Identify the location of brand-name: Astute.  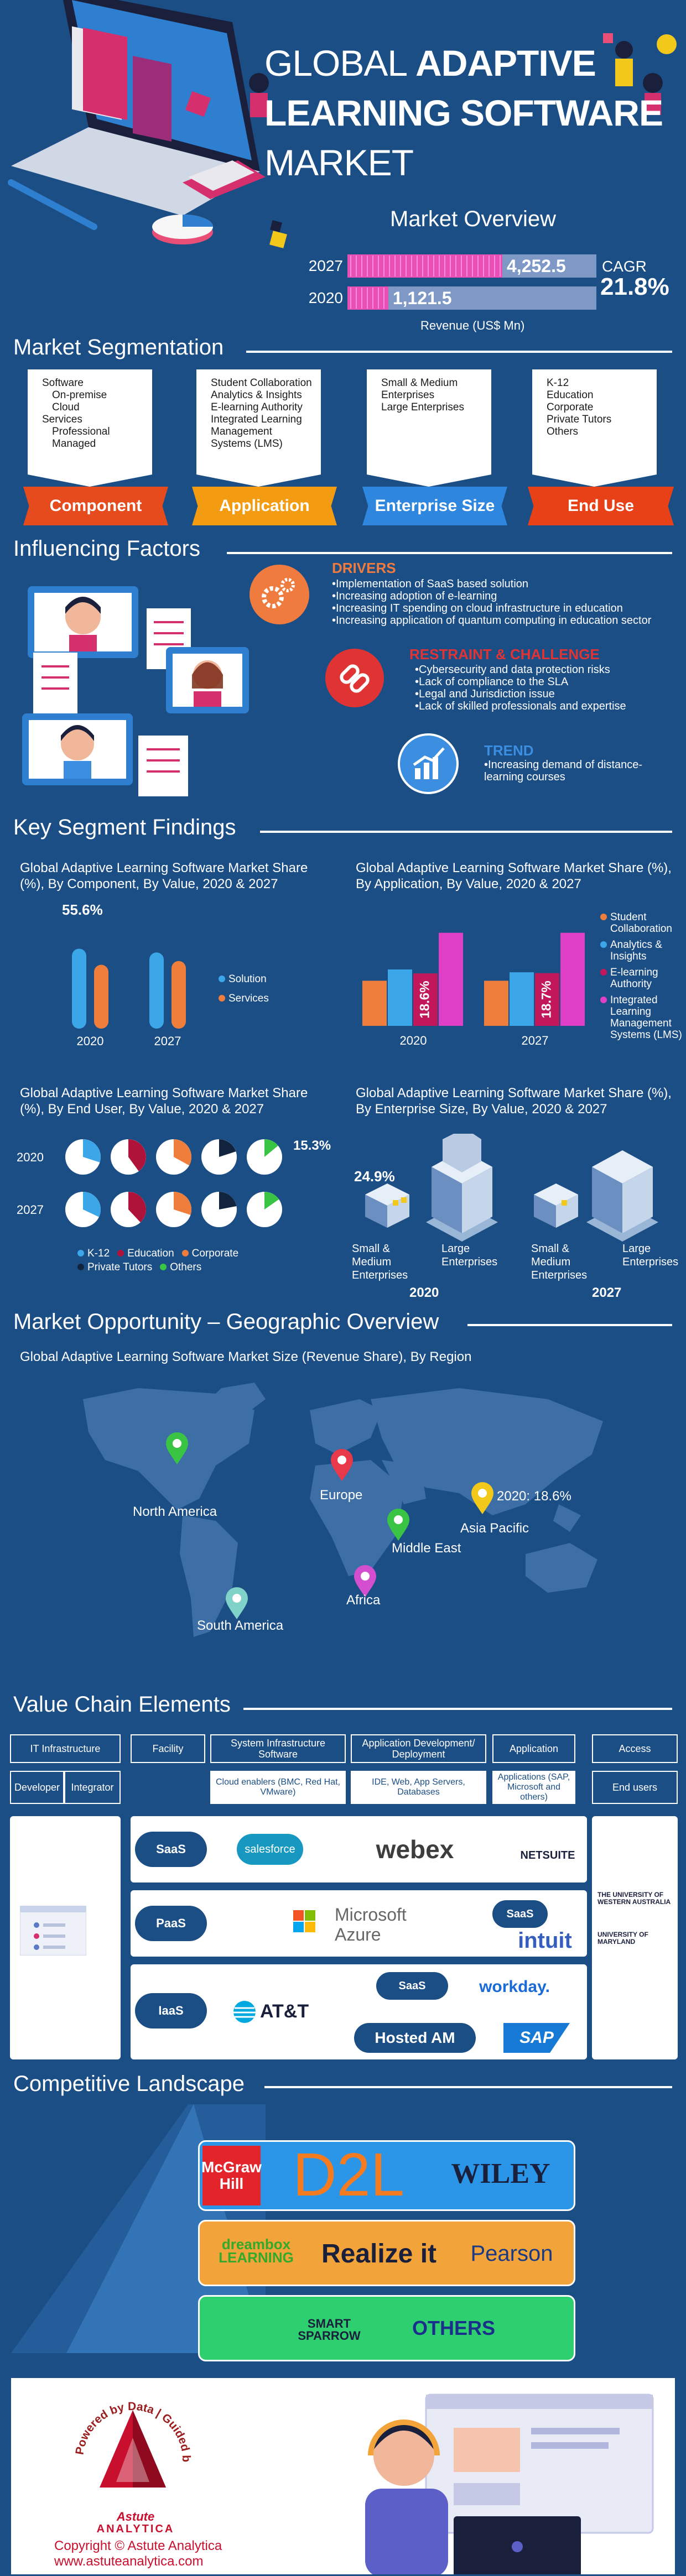
(135, 2516).